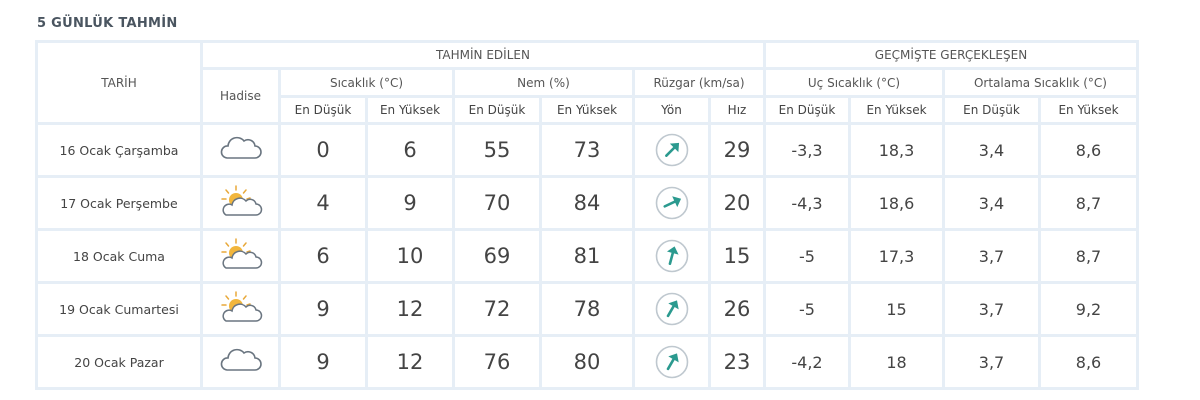 The height and width of the screenshot is (400, 1200). What do you see at coordinates (854, 82) in the screenshot?
I see `extreme-temp-group-header: Uç Sıcaklık (°C)` at bounding box center [854, 82].